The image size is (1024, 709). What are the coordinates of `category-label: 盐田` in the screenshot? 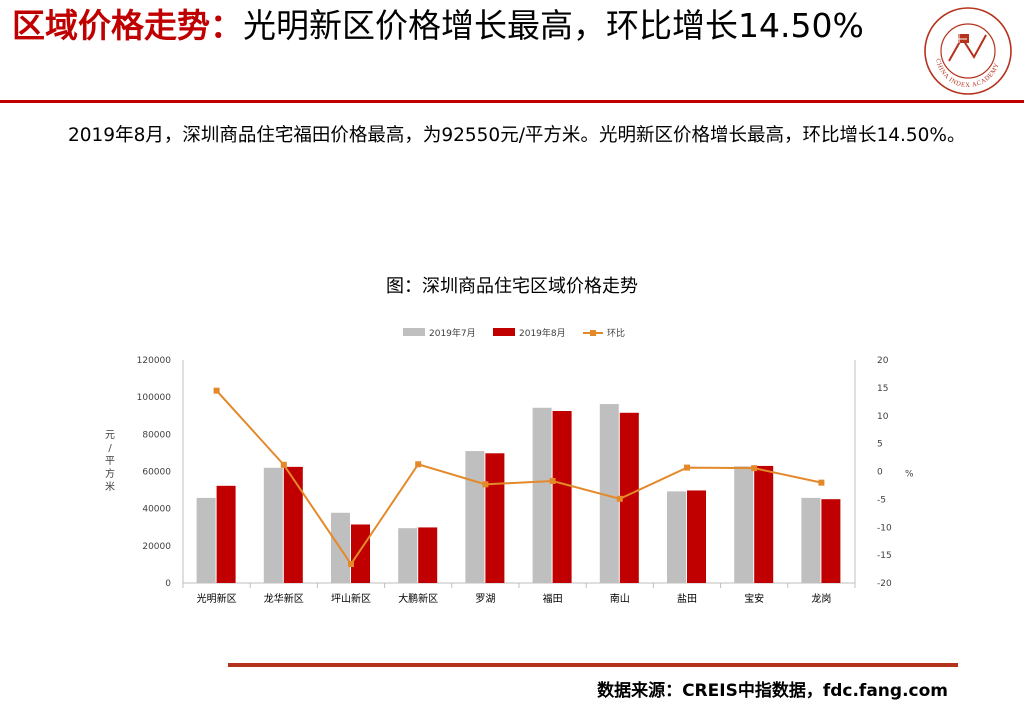 It's located at (687, 598).